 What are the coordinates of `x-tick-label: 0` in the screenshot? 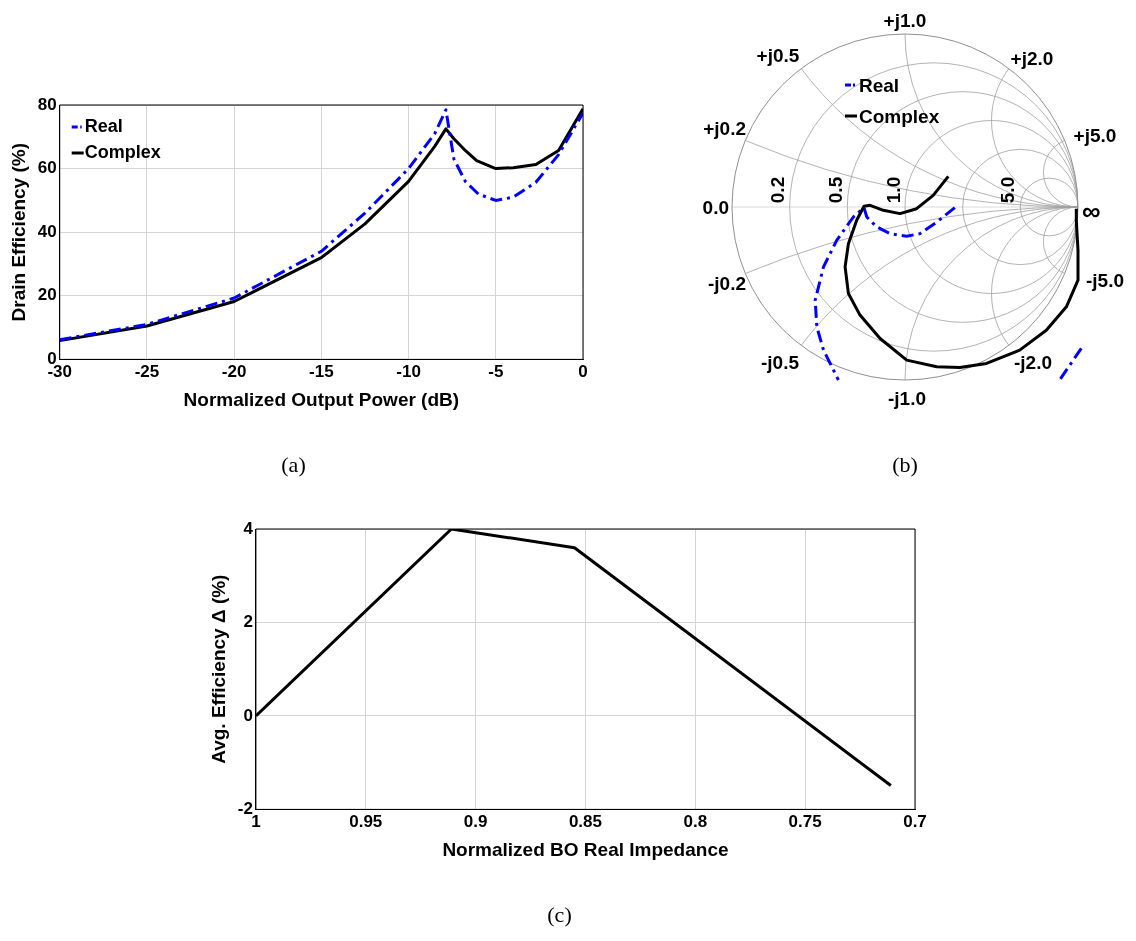 It's located at (583, 372).